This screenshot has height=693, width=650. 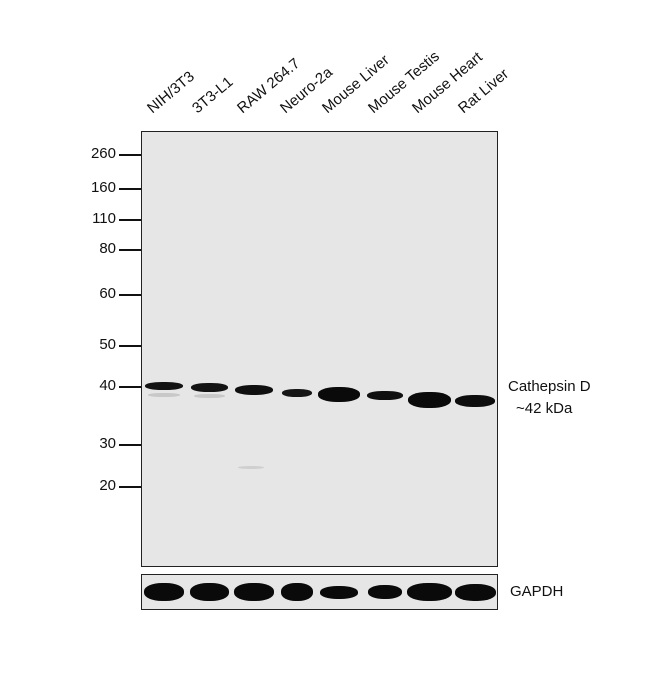 I want to click on target-size-label: ~42 kDa, so click(x=544, y=408).